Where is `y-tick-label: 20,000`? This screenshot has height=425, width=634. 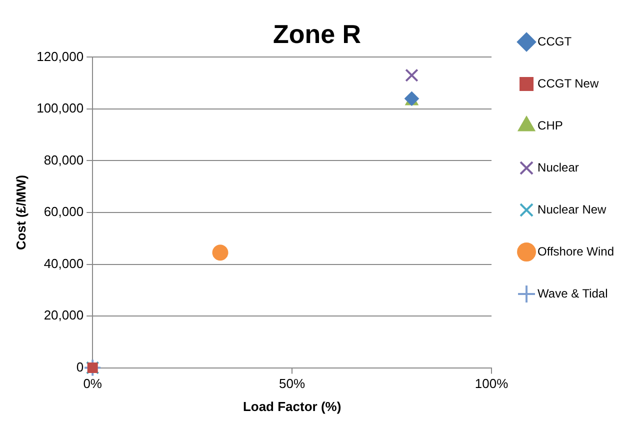
y-tick-label: 20,000 is located at coordinates (64, 315).